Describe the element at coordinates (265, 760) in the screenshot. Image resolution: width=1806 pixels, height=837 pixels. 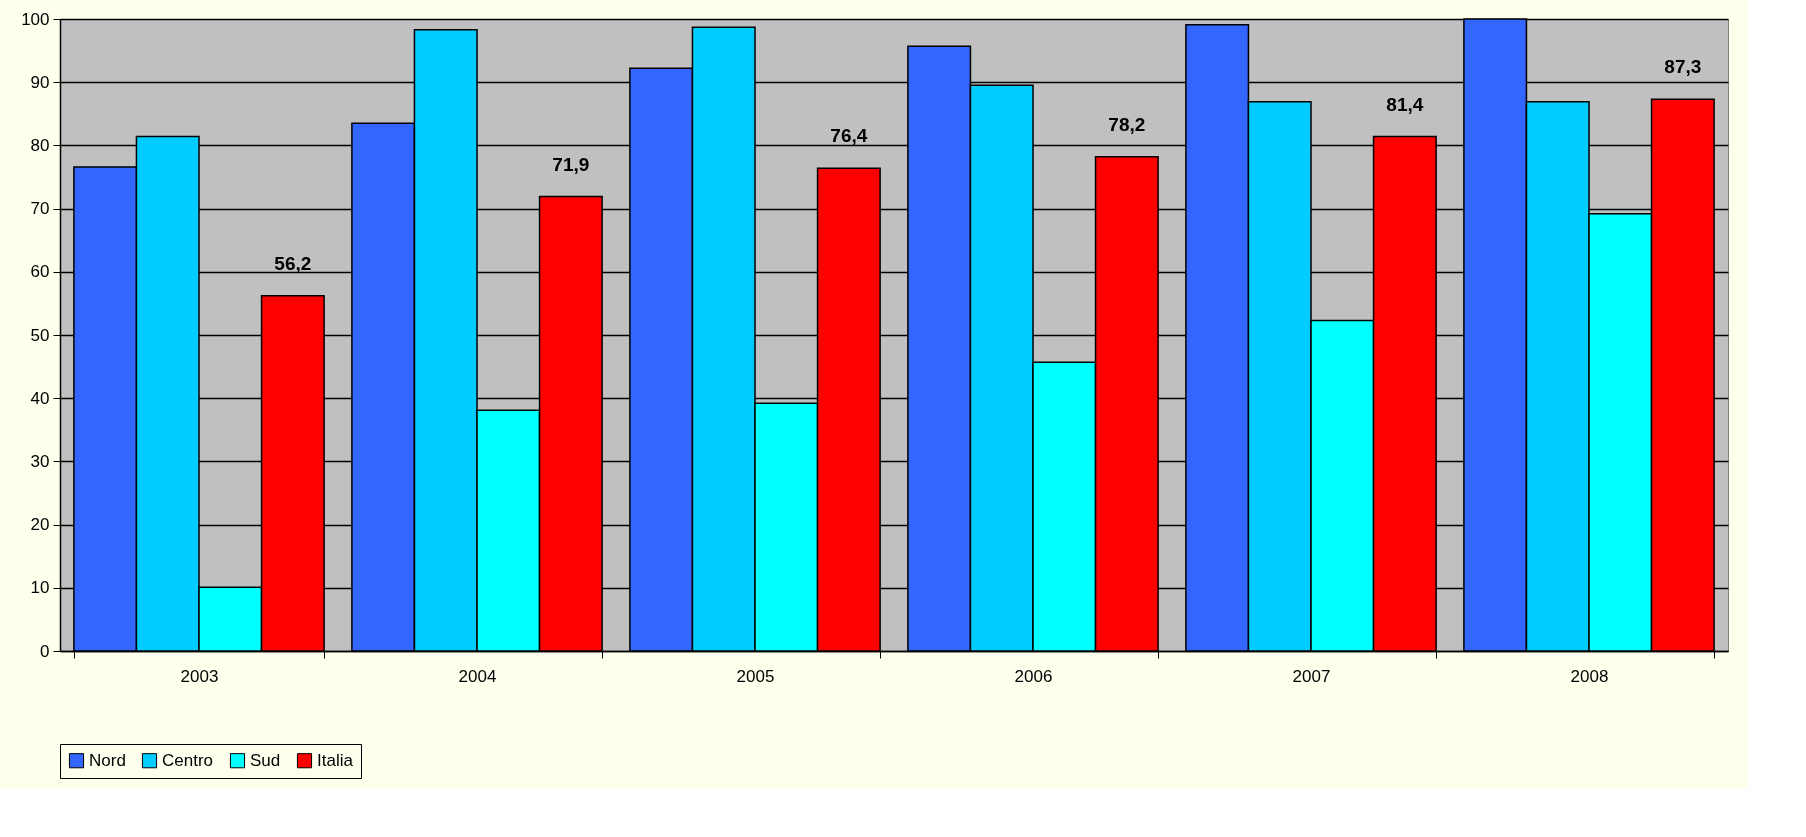
I see `legend-label: Sud` at that location.